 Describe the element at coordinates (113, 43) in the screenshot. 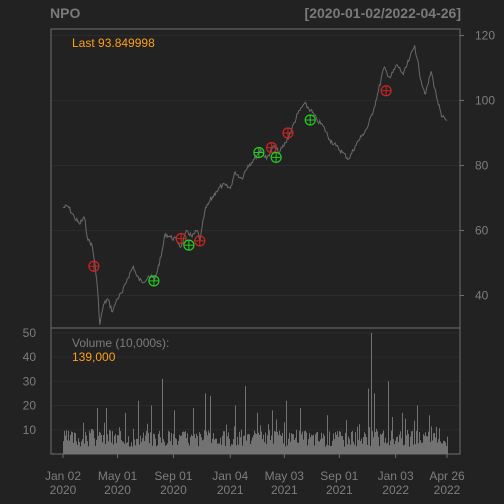

I see `last-price-label: Last 93.849998` at that location.